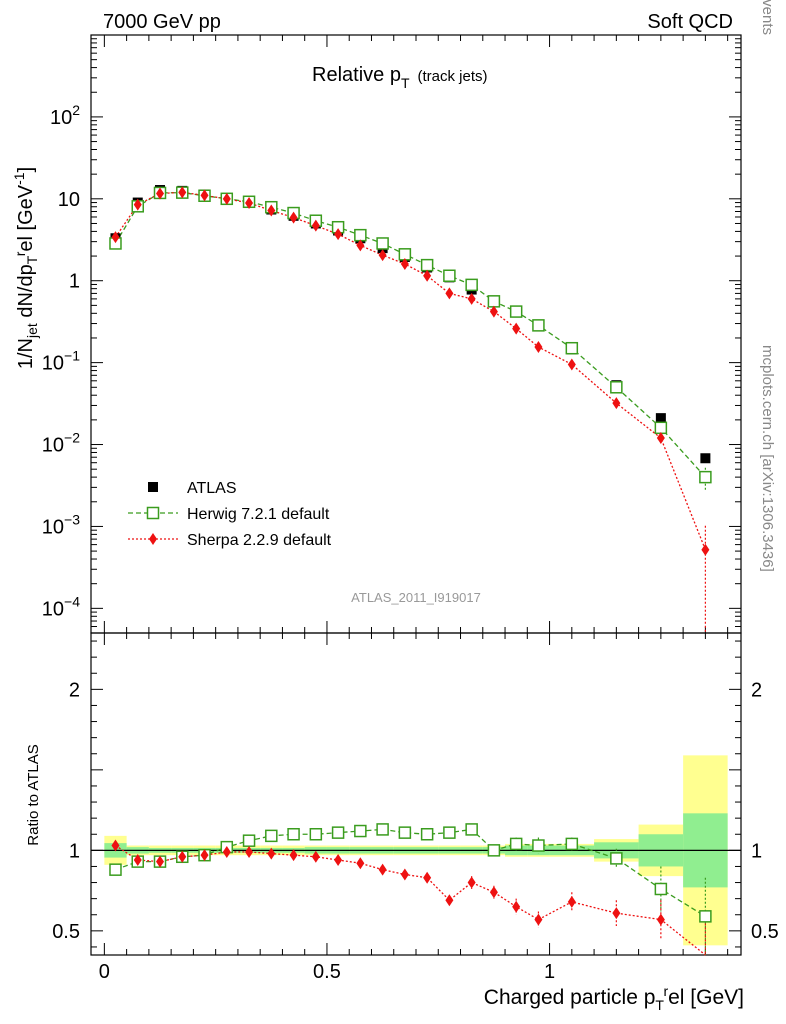  I want to click on header-left: 7000 GeV pp, so click(162, 22).